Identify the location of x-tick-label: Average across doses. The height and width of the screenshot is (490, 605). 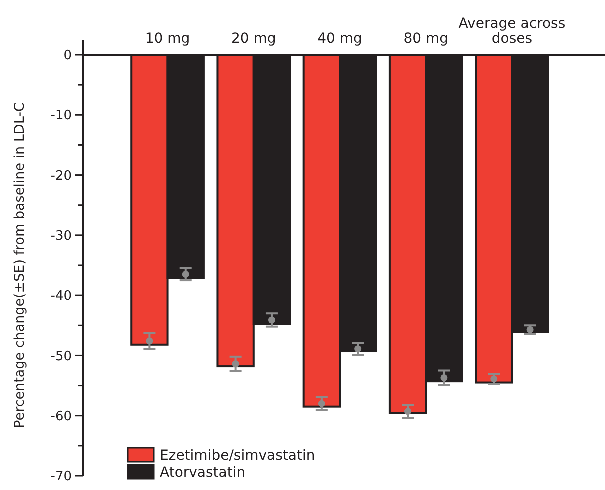
(512, 31).